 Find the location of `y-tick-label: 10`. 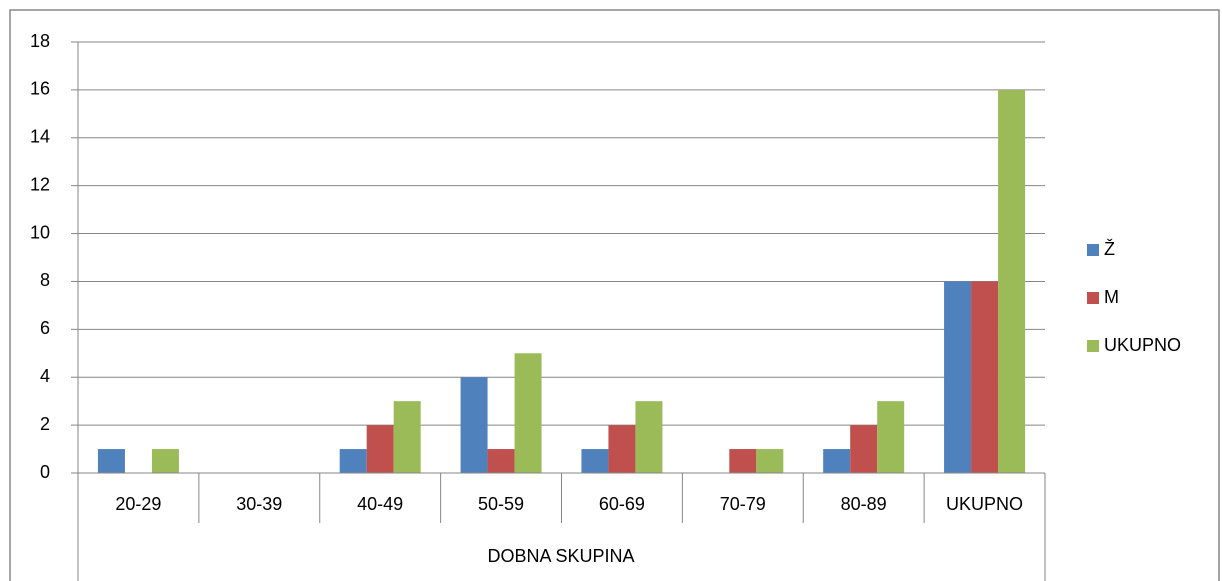

y-tick-label: 10 is located at coordinates (40, 232).